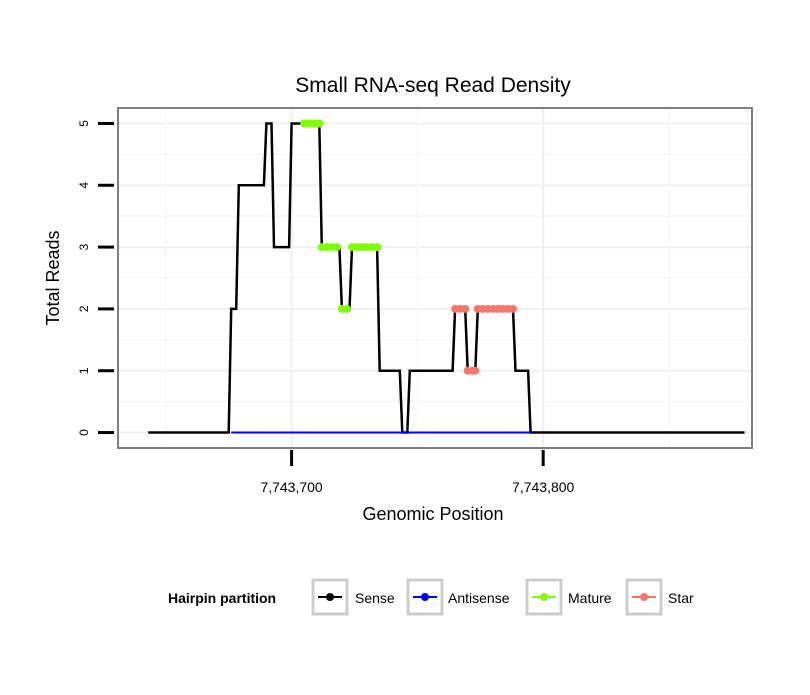 This screenshot has height=695, width=810. Describe the element at coordinates (222, 598) in the screenshot. I see `legend-title: Hairpin partition` at that location.